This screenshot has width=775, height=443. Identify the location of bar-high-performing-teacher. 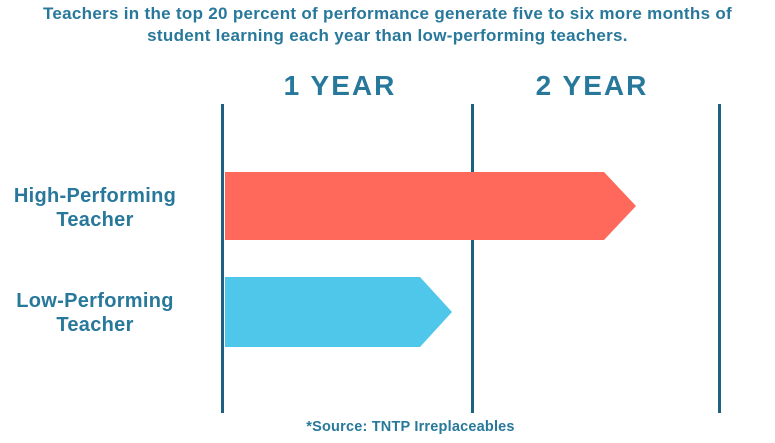
(430, 206).